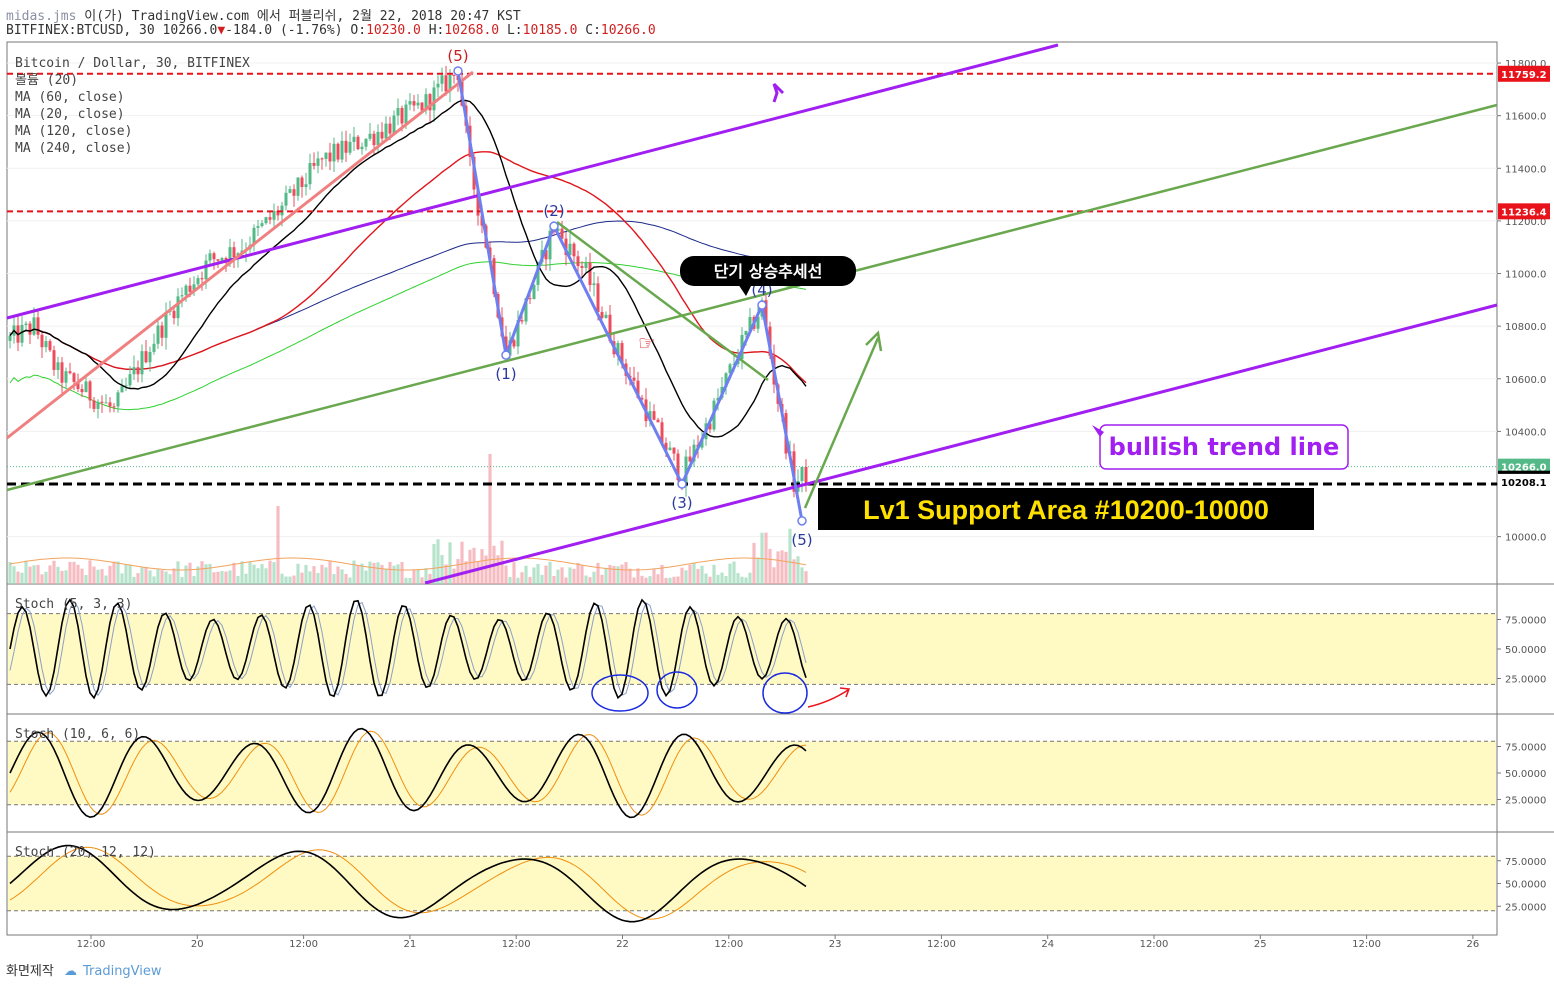  What do you see at coordinates (1525, 907) in the screenshot?
I see `stoch-y-label: 25.0000` at bounding box center [1525, 907].